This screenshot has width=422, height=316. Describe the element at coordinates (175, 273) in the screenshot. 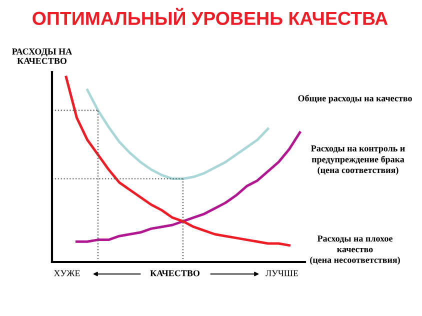

I see `x-axis-title: КАЧЕСТВО` at that location.